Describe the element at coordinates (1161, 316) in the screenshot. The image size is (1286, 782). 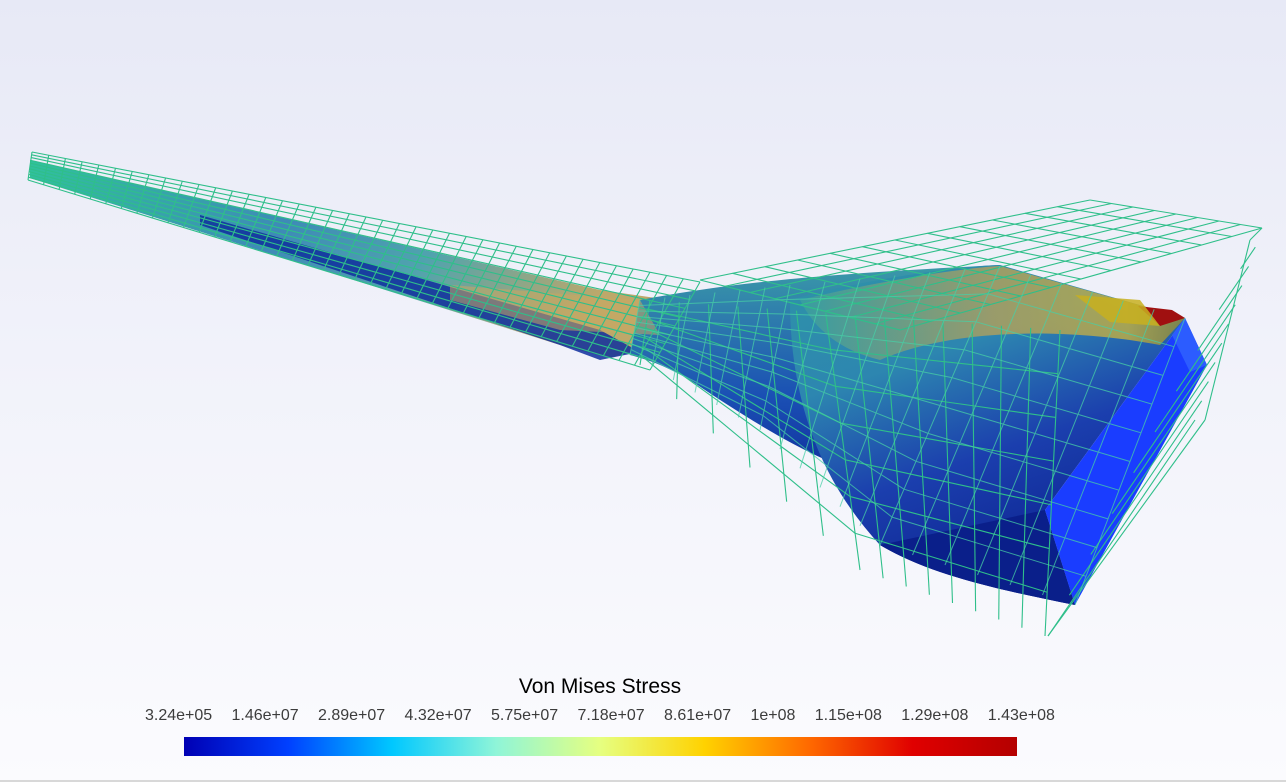
I see `max-stress-hotspot` at that location.